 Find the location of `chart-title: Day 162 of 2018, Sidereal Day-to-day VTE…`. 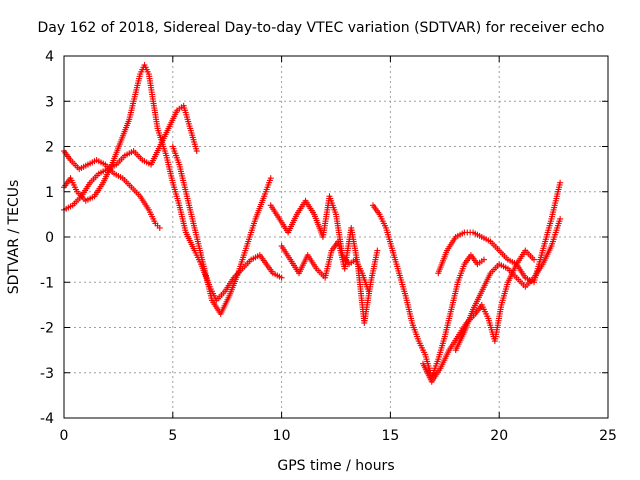

chart-title: Day 162 of 2018, Sidereal Day-to-day VTE… is located at coordinates (321, 28).